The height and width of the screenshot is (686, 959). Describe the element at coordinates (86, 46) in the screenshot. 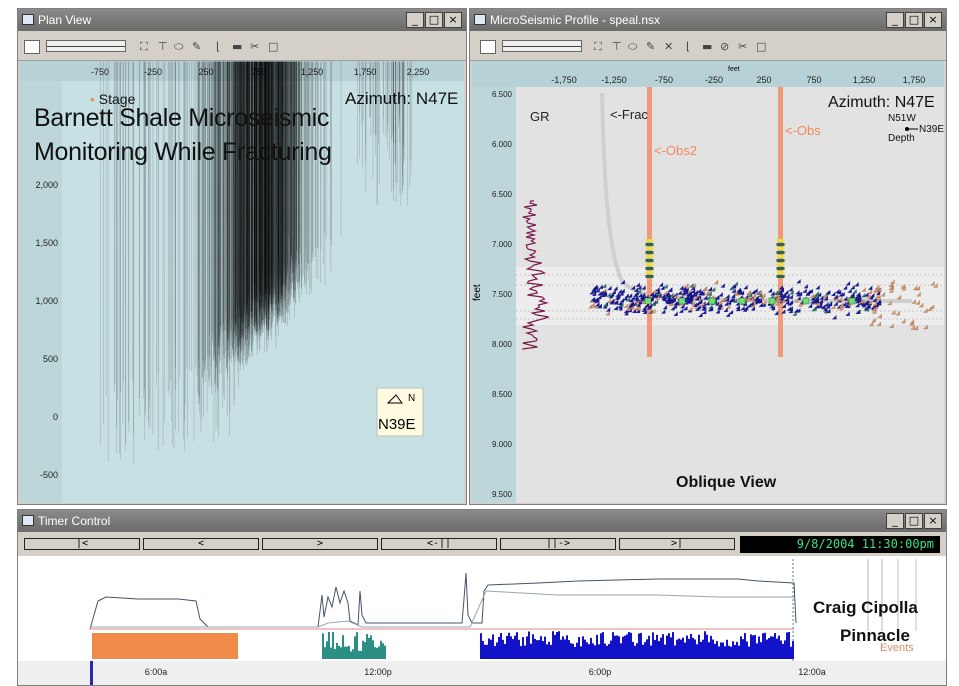

I see `plan-zoom-slider` at that location.